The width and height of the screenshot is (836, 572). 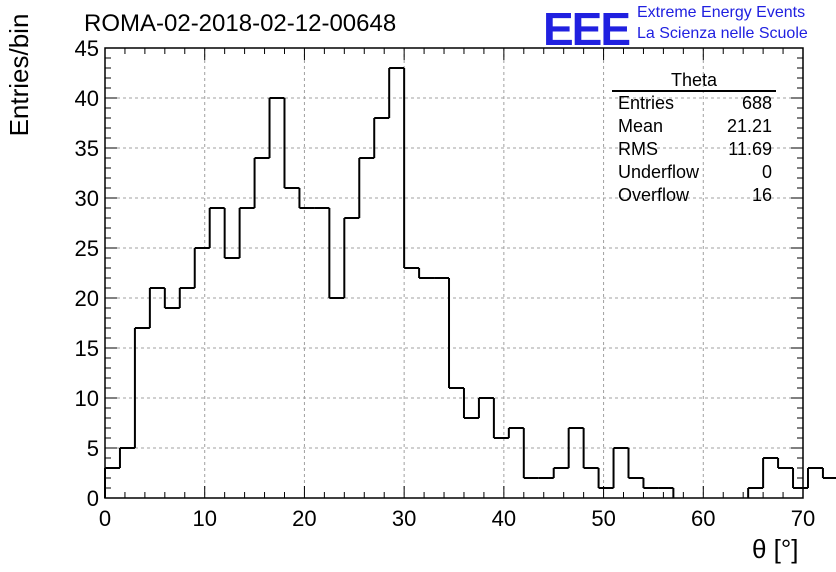 What do you see at coordinates (87, 298) in the screenshot?
I see `y-tick-label: 20` at bounding box center [87, 298].